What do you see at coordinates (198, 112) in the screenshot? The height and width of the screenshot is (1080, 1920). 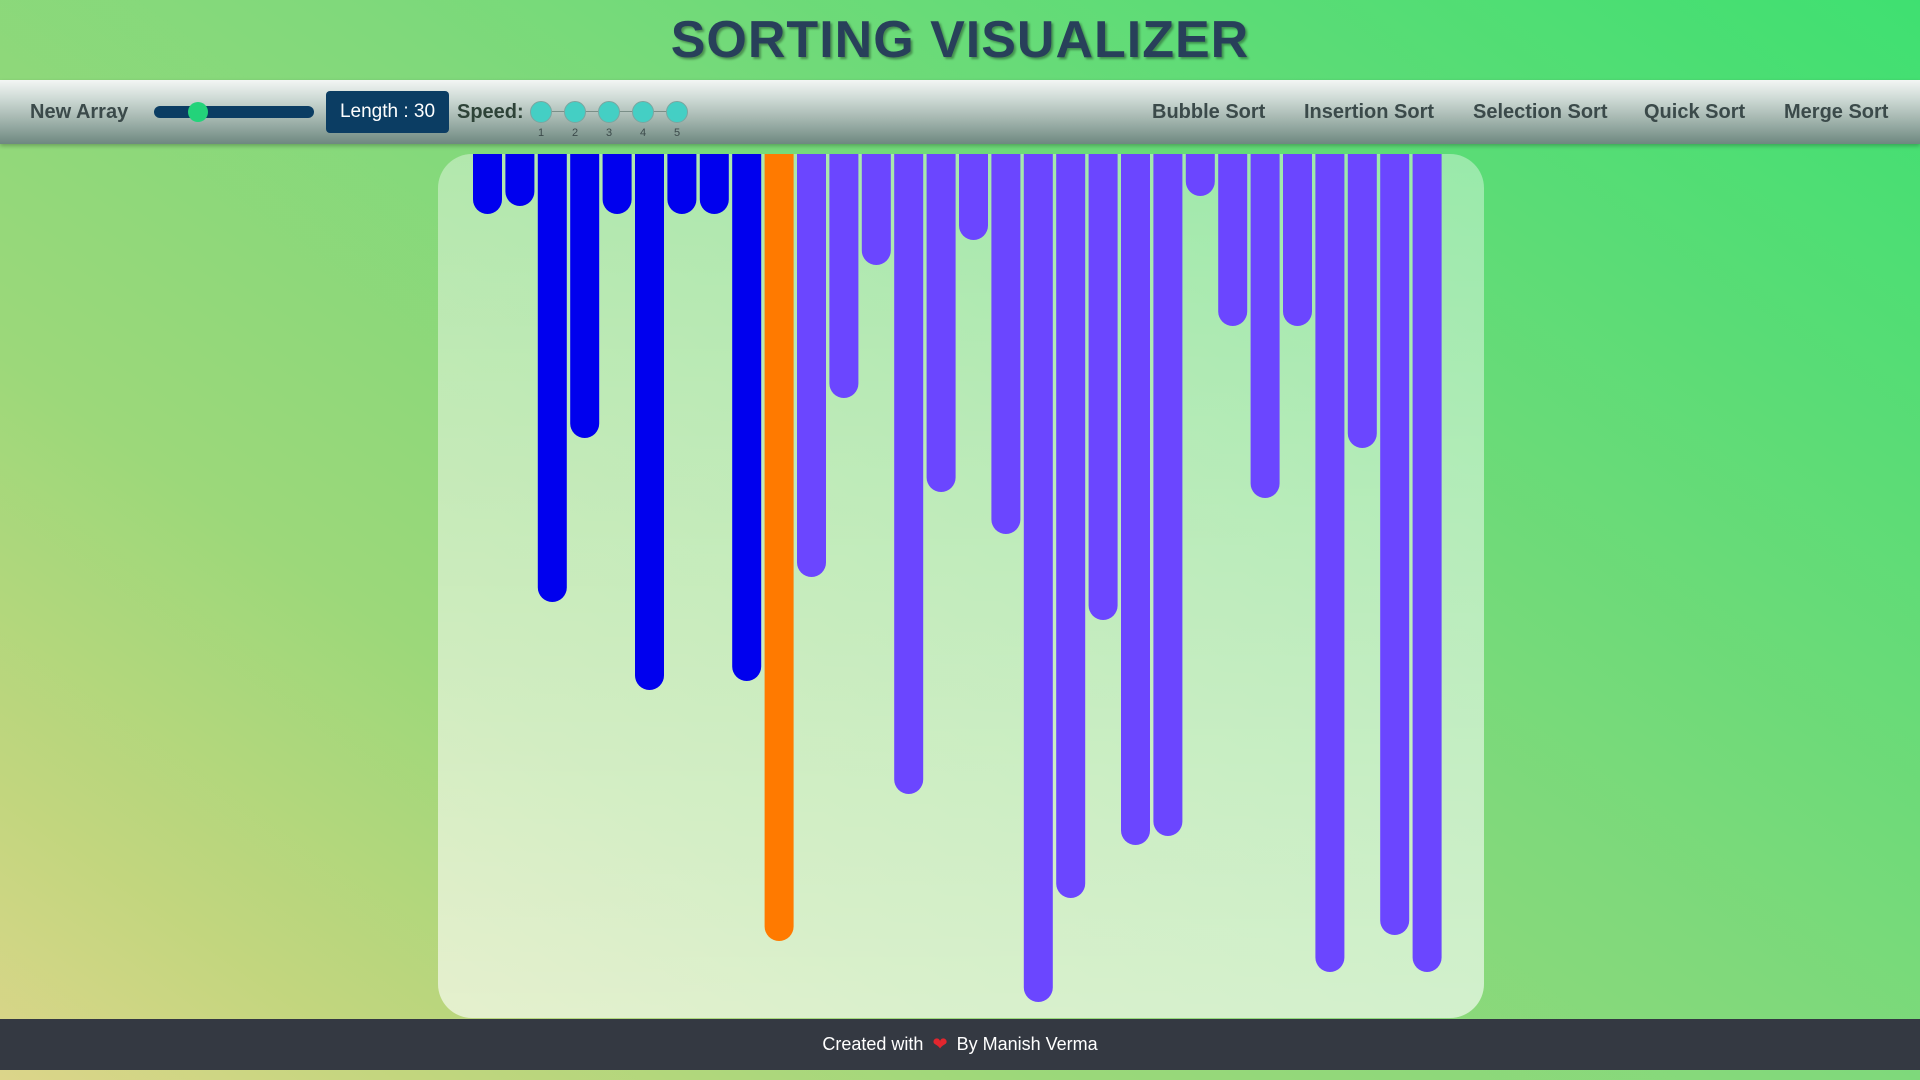 I see `slider-thumb` at bounding box center [198, 112].